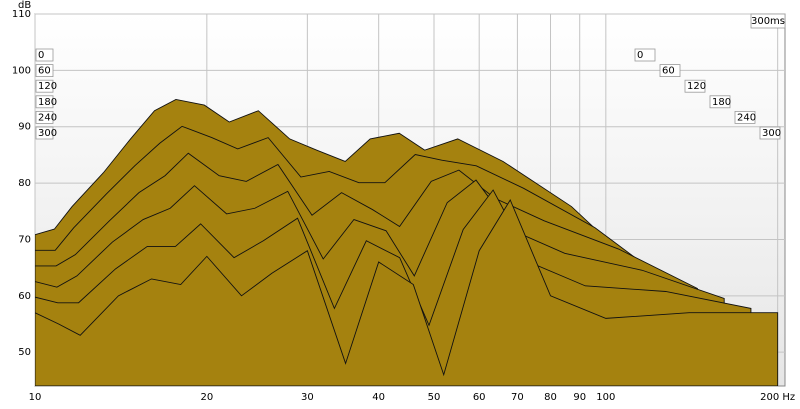  I want to click on time-label-right: 180, so click(721, 102).